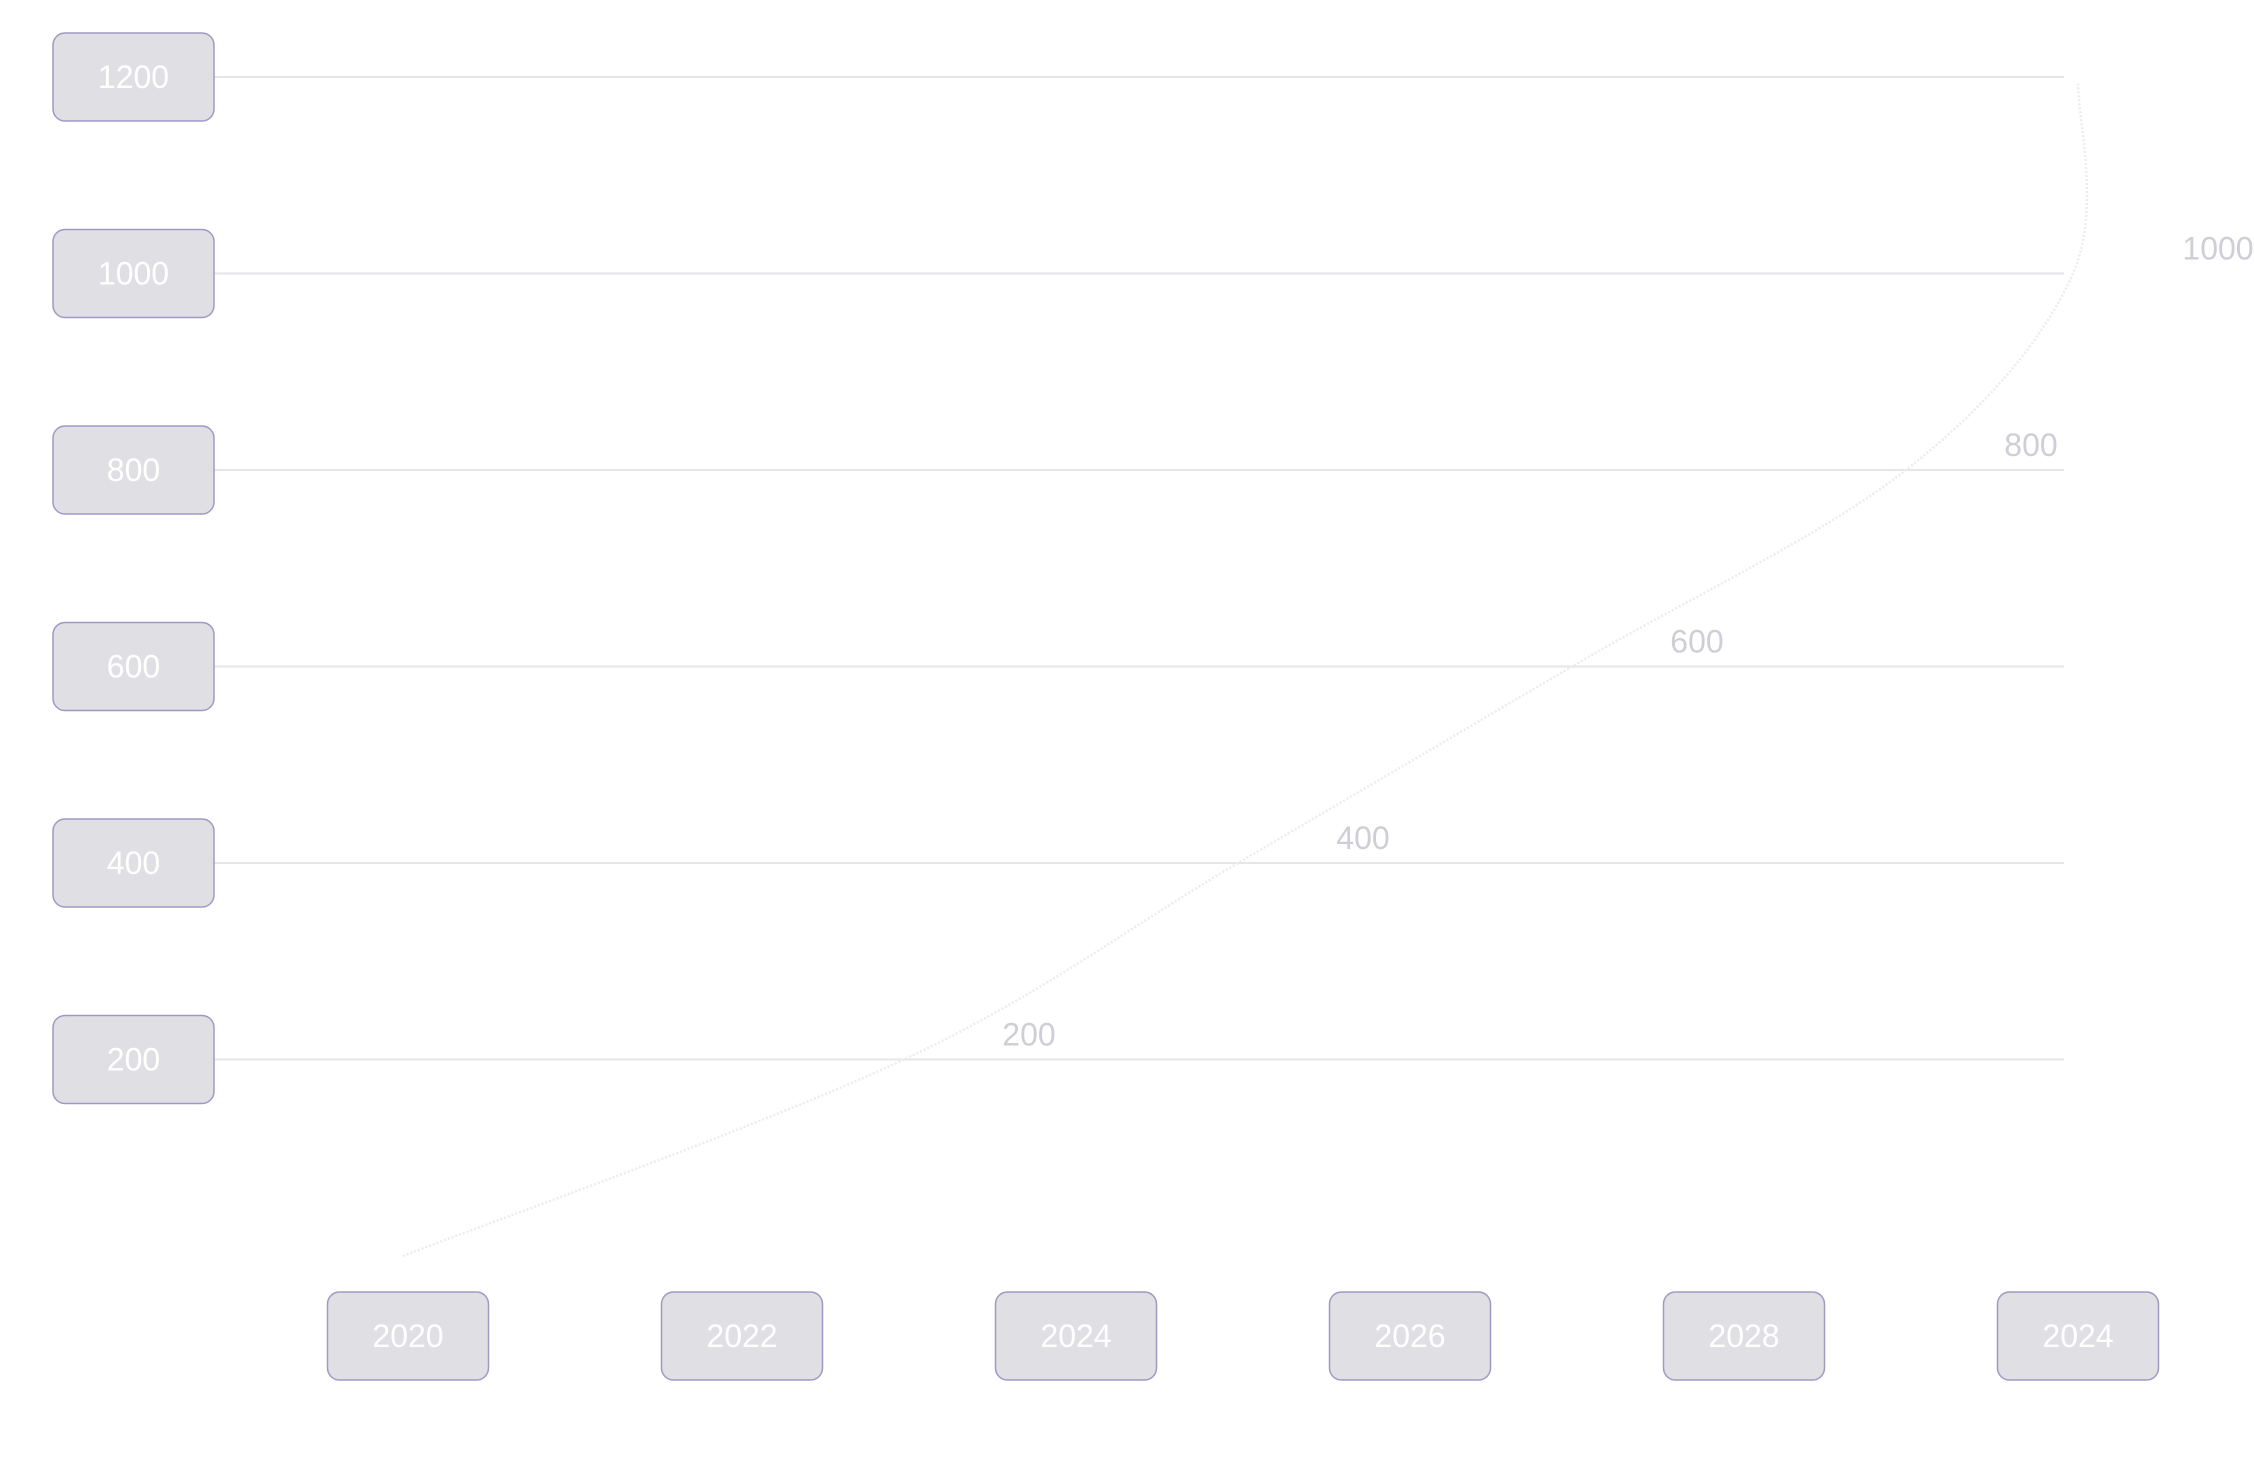 This screenshot has height=1474, width=2254. What do you see at coordinates (2030, 445) in the screenshot?
I see `data-label: 800` at bounding box center [2030, 445].